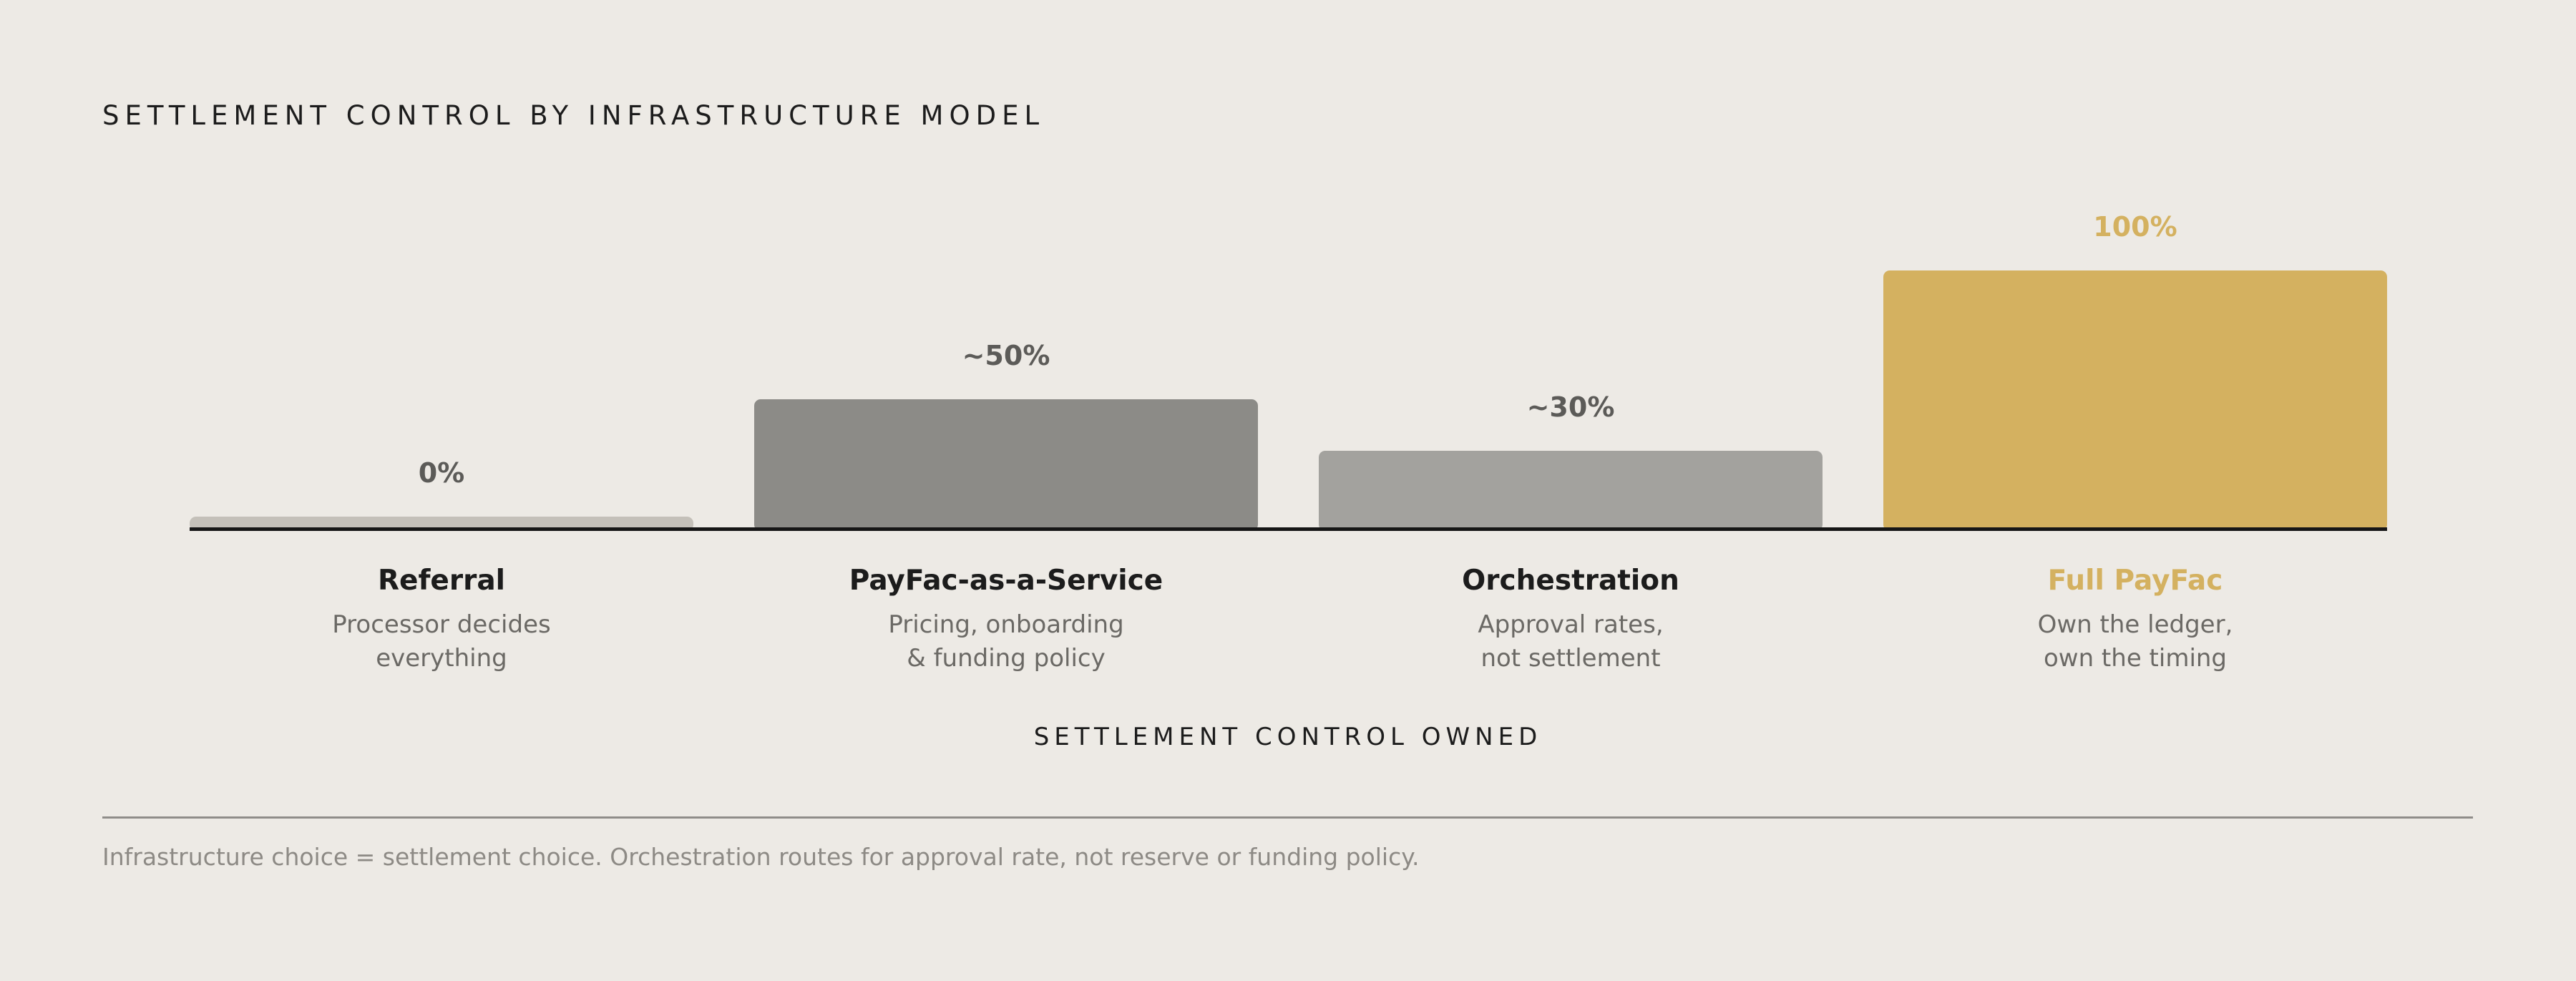  What do you see at coordinates (1288, 529) in the screenshot?
I see `baseline` at bounding box center [1288, 529].